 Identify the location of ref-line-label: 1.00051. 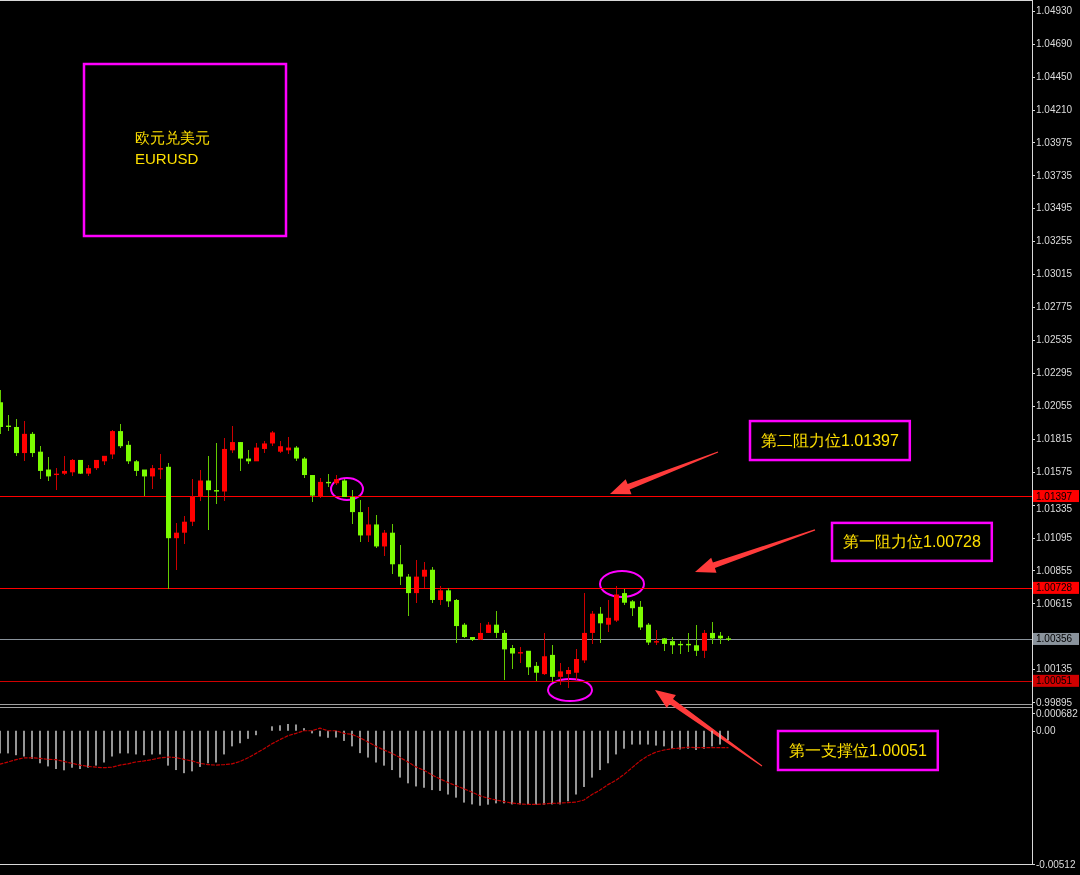
(1054, 681).